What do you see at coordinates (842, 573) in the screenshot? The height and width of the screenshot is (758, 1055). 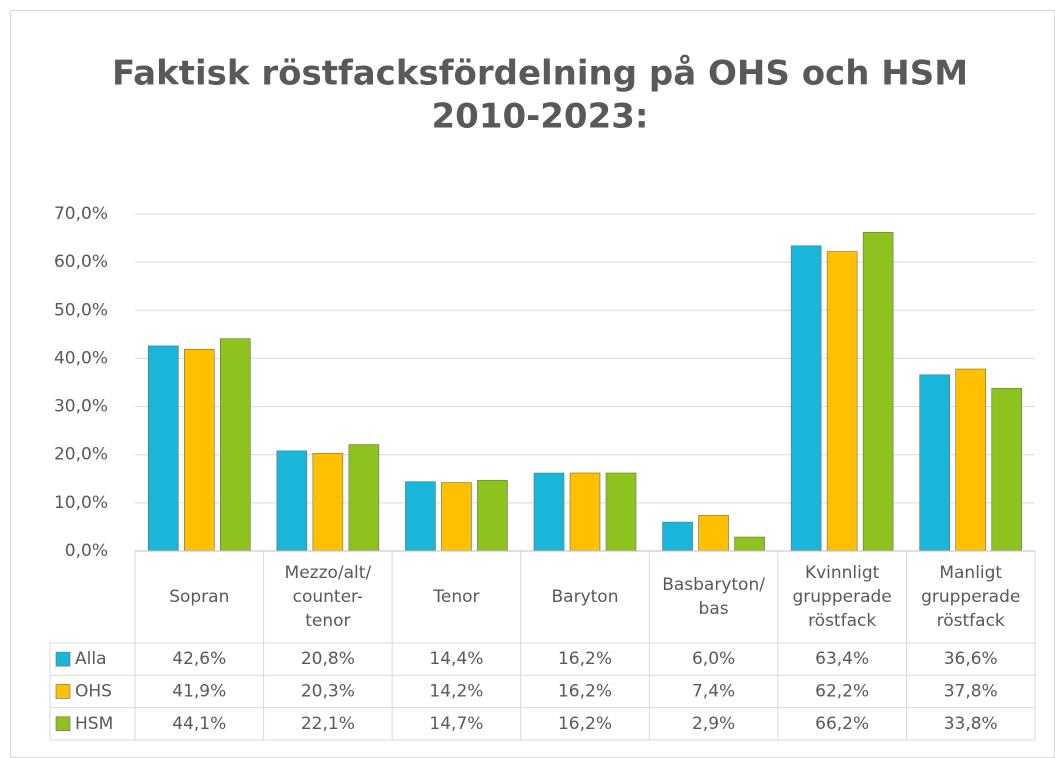 I see `category-label: Kvinnligt` at bounding box center [842, 573].